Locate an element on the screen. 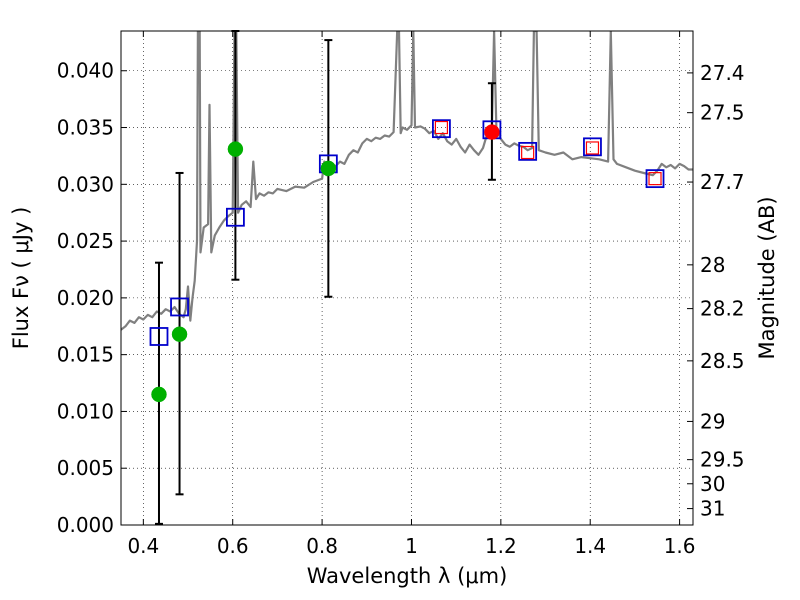 Image resolution: width=800 pixels, height=600 pixels. x-tick-label: 1 is located at coordinates (411, 546).